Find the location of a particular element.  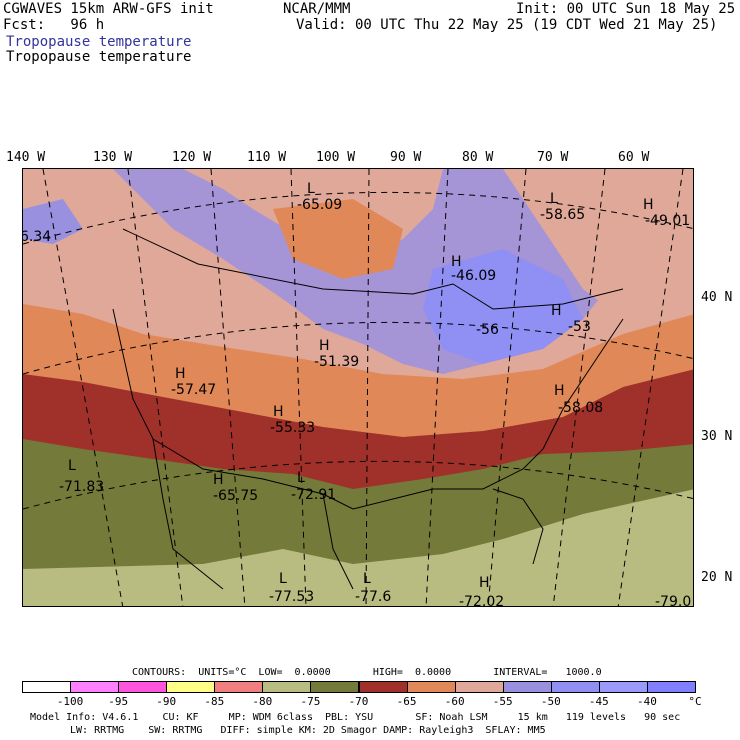

band-orange-canada is located at coordinates (338, 239).